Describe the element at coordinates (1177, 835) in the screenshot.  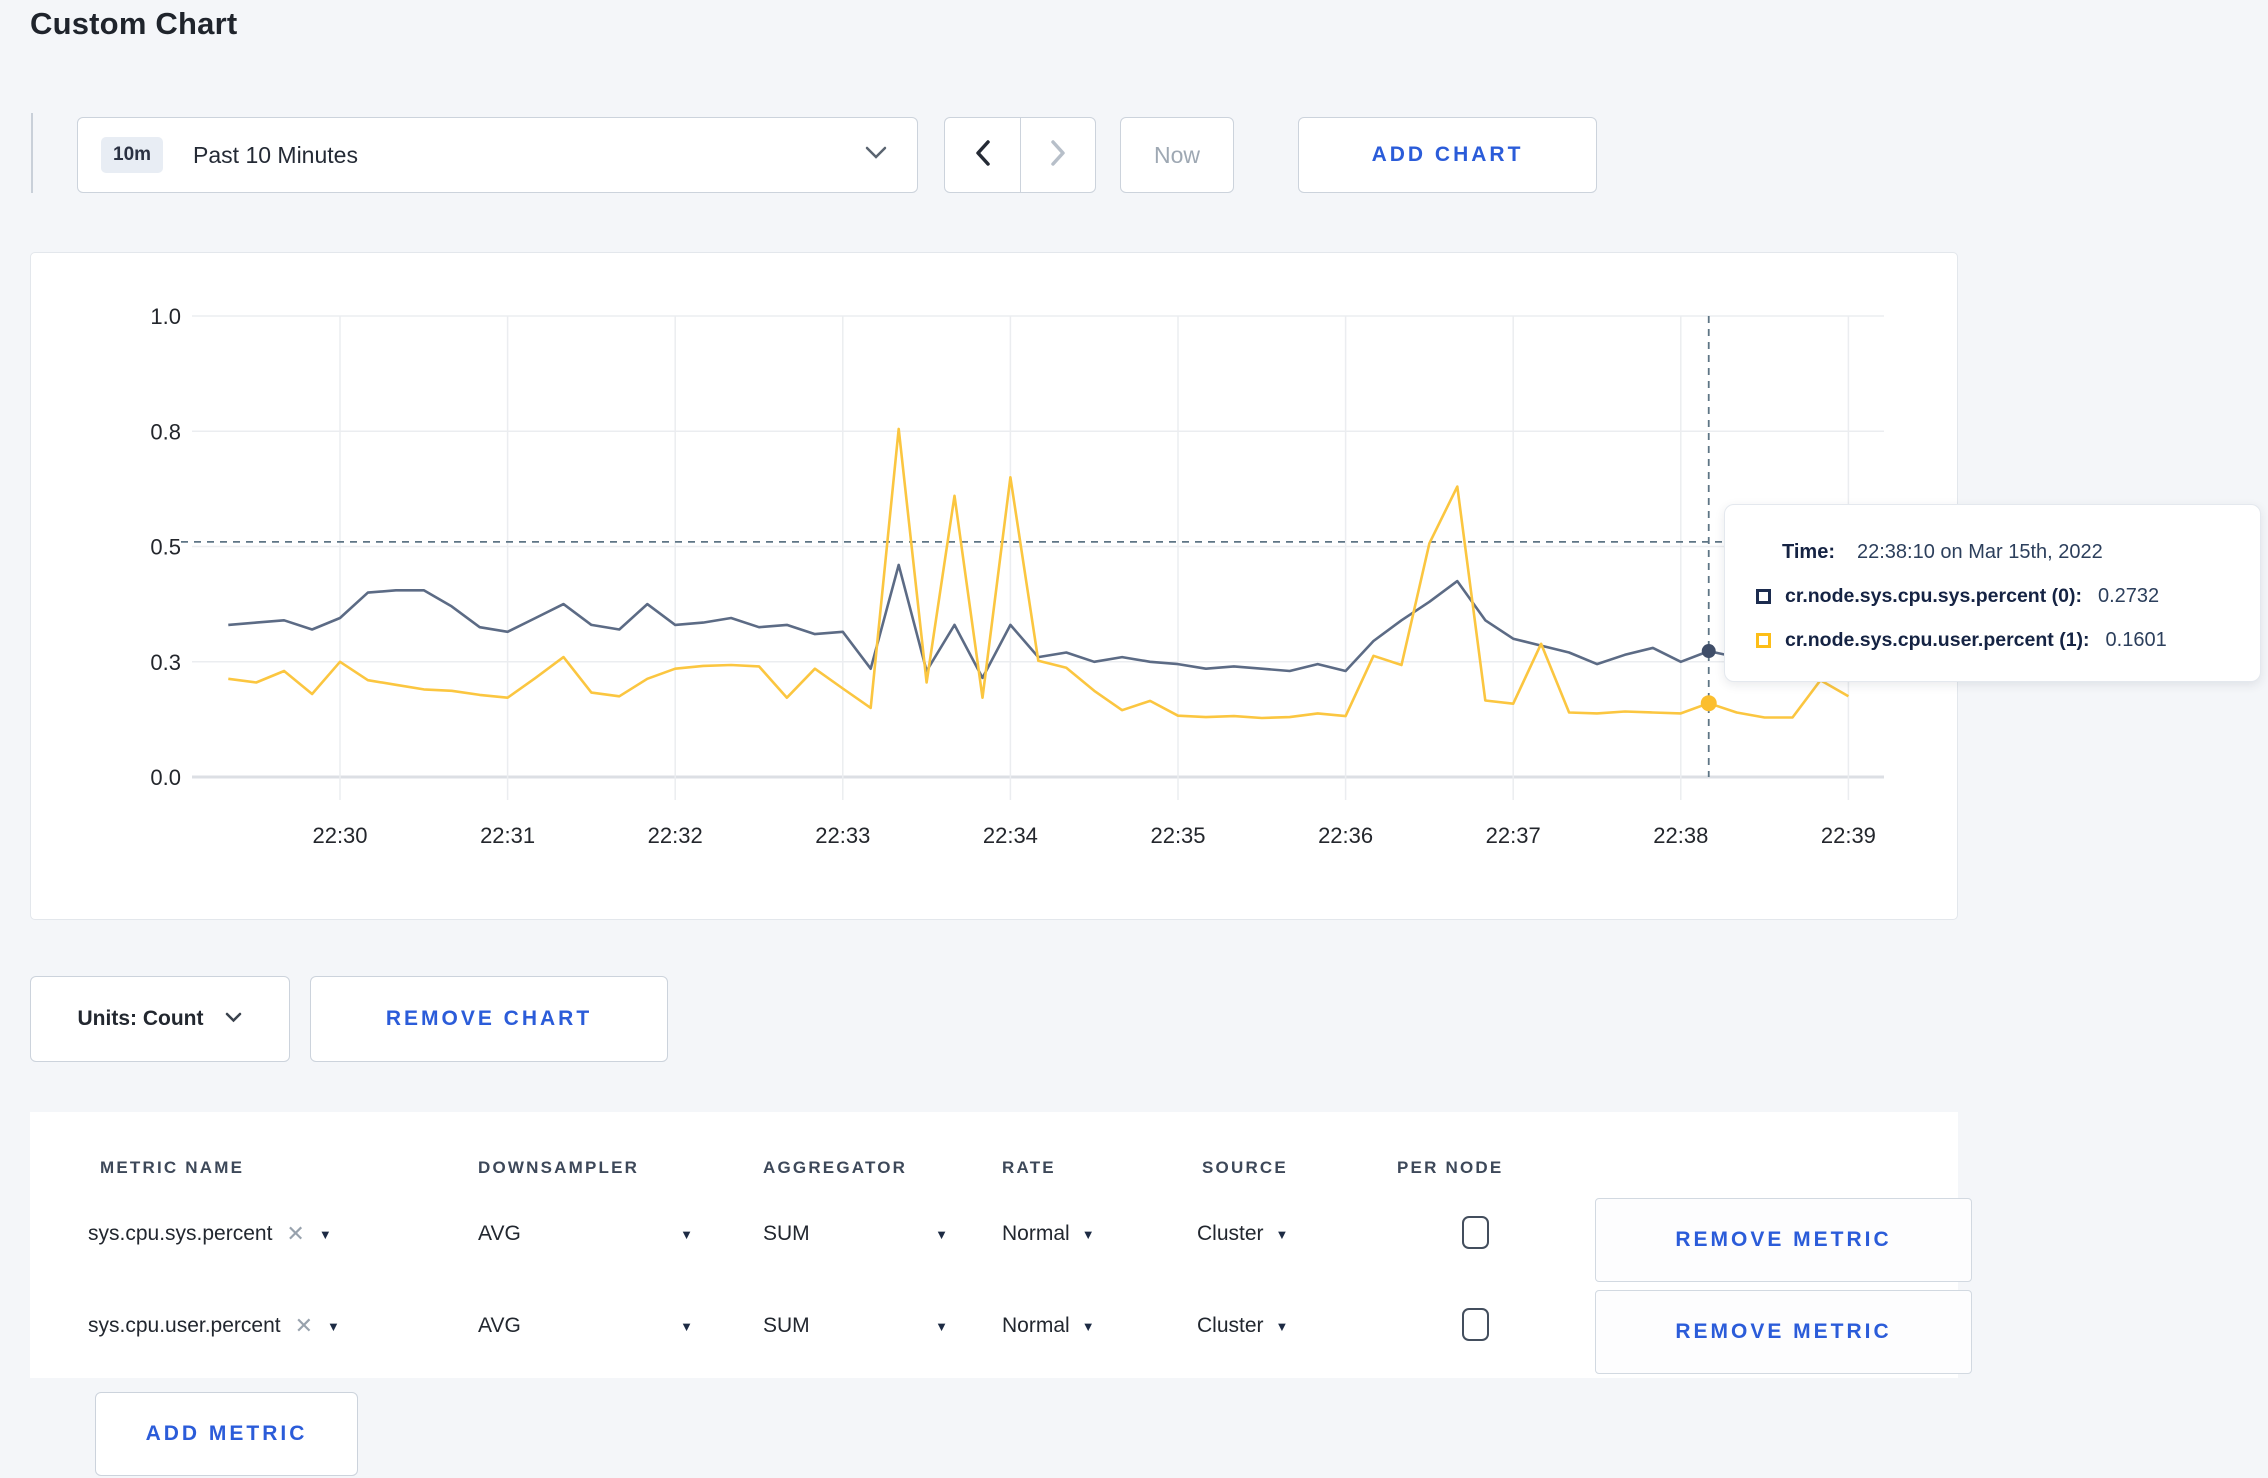
I see `svg-text: 22:35` at that location.